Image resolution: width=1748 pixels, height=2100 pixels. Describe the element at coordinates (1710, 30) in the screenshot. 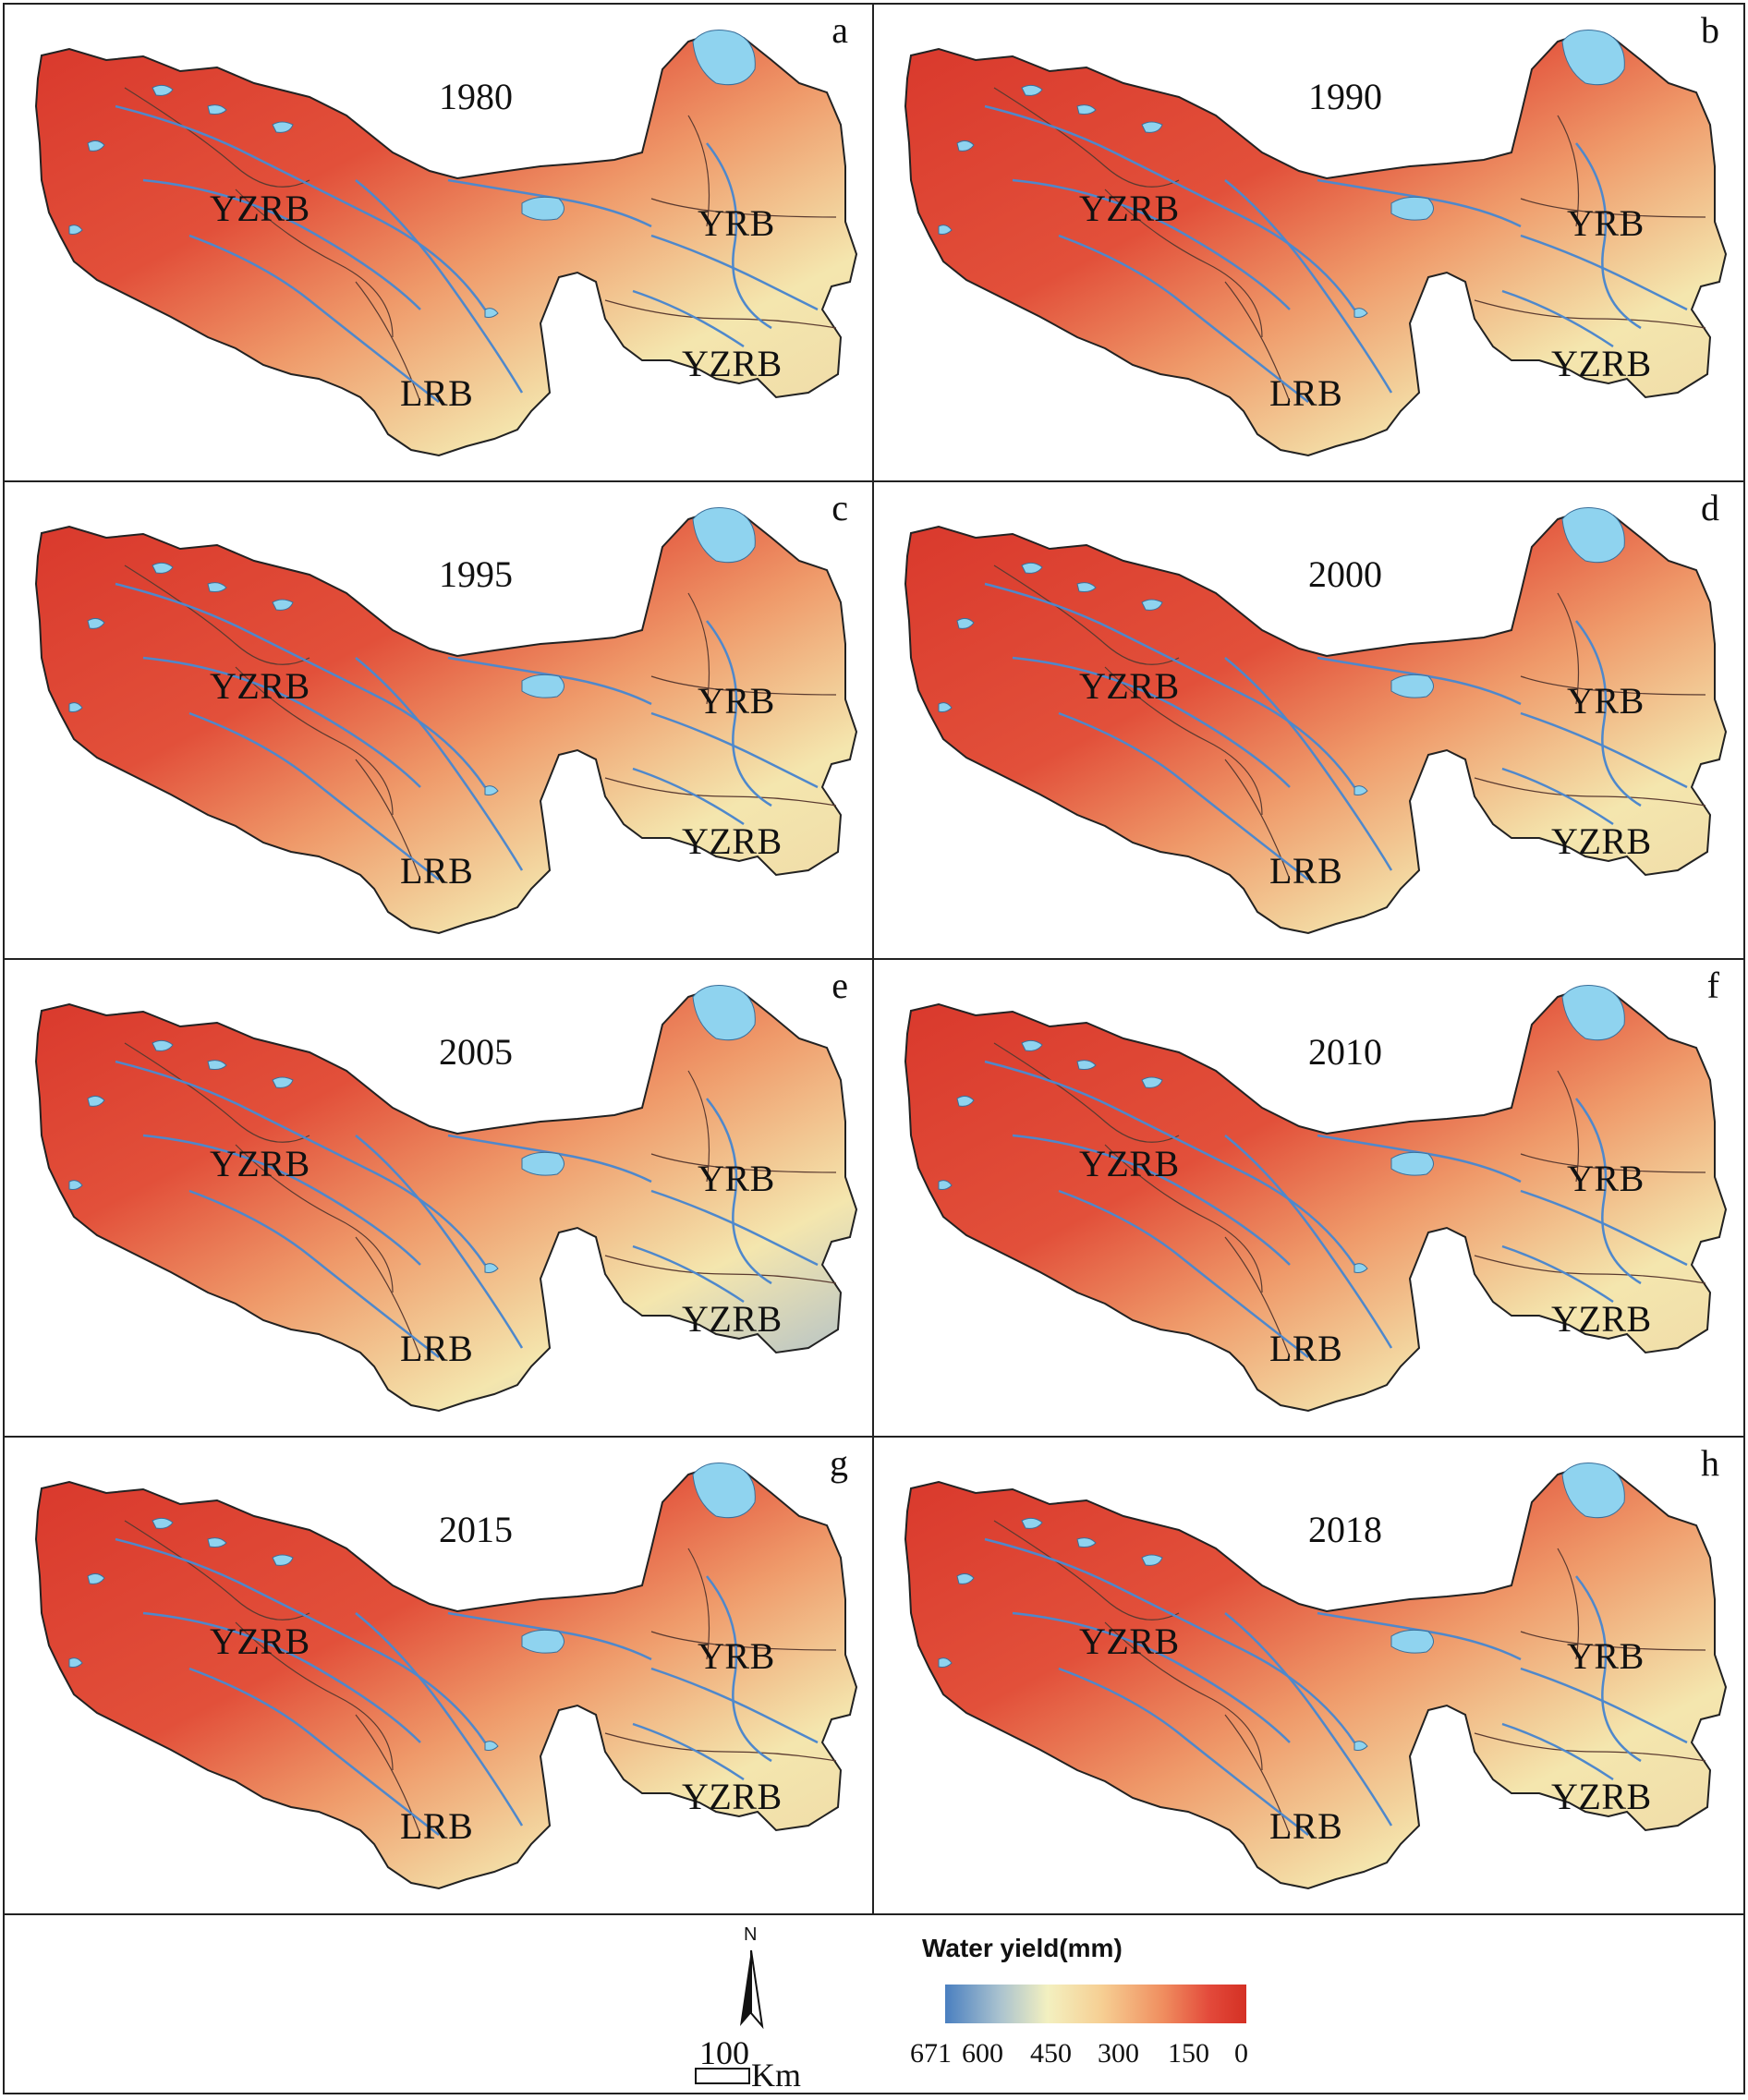

I see `panel-letter: b` at that location.